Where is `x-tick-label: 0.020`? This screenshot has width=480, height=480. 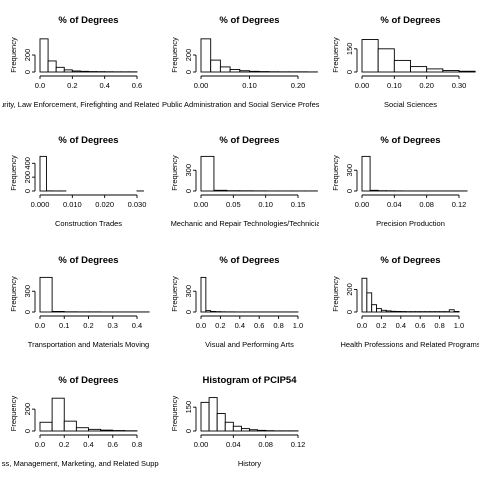
x-tick-label: 0.020 is located at coordinates (104, 204).